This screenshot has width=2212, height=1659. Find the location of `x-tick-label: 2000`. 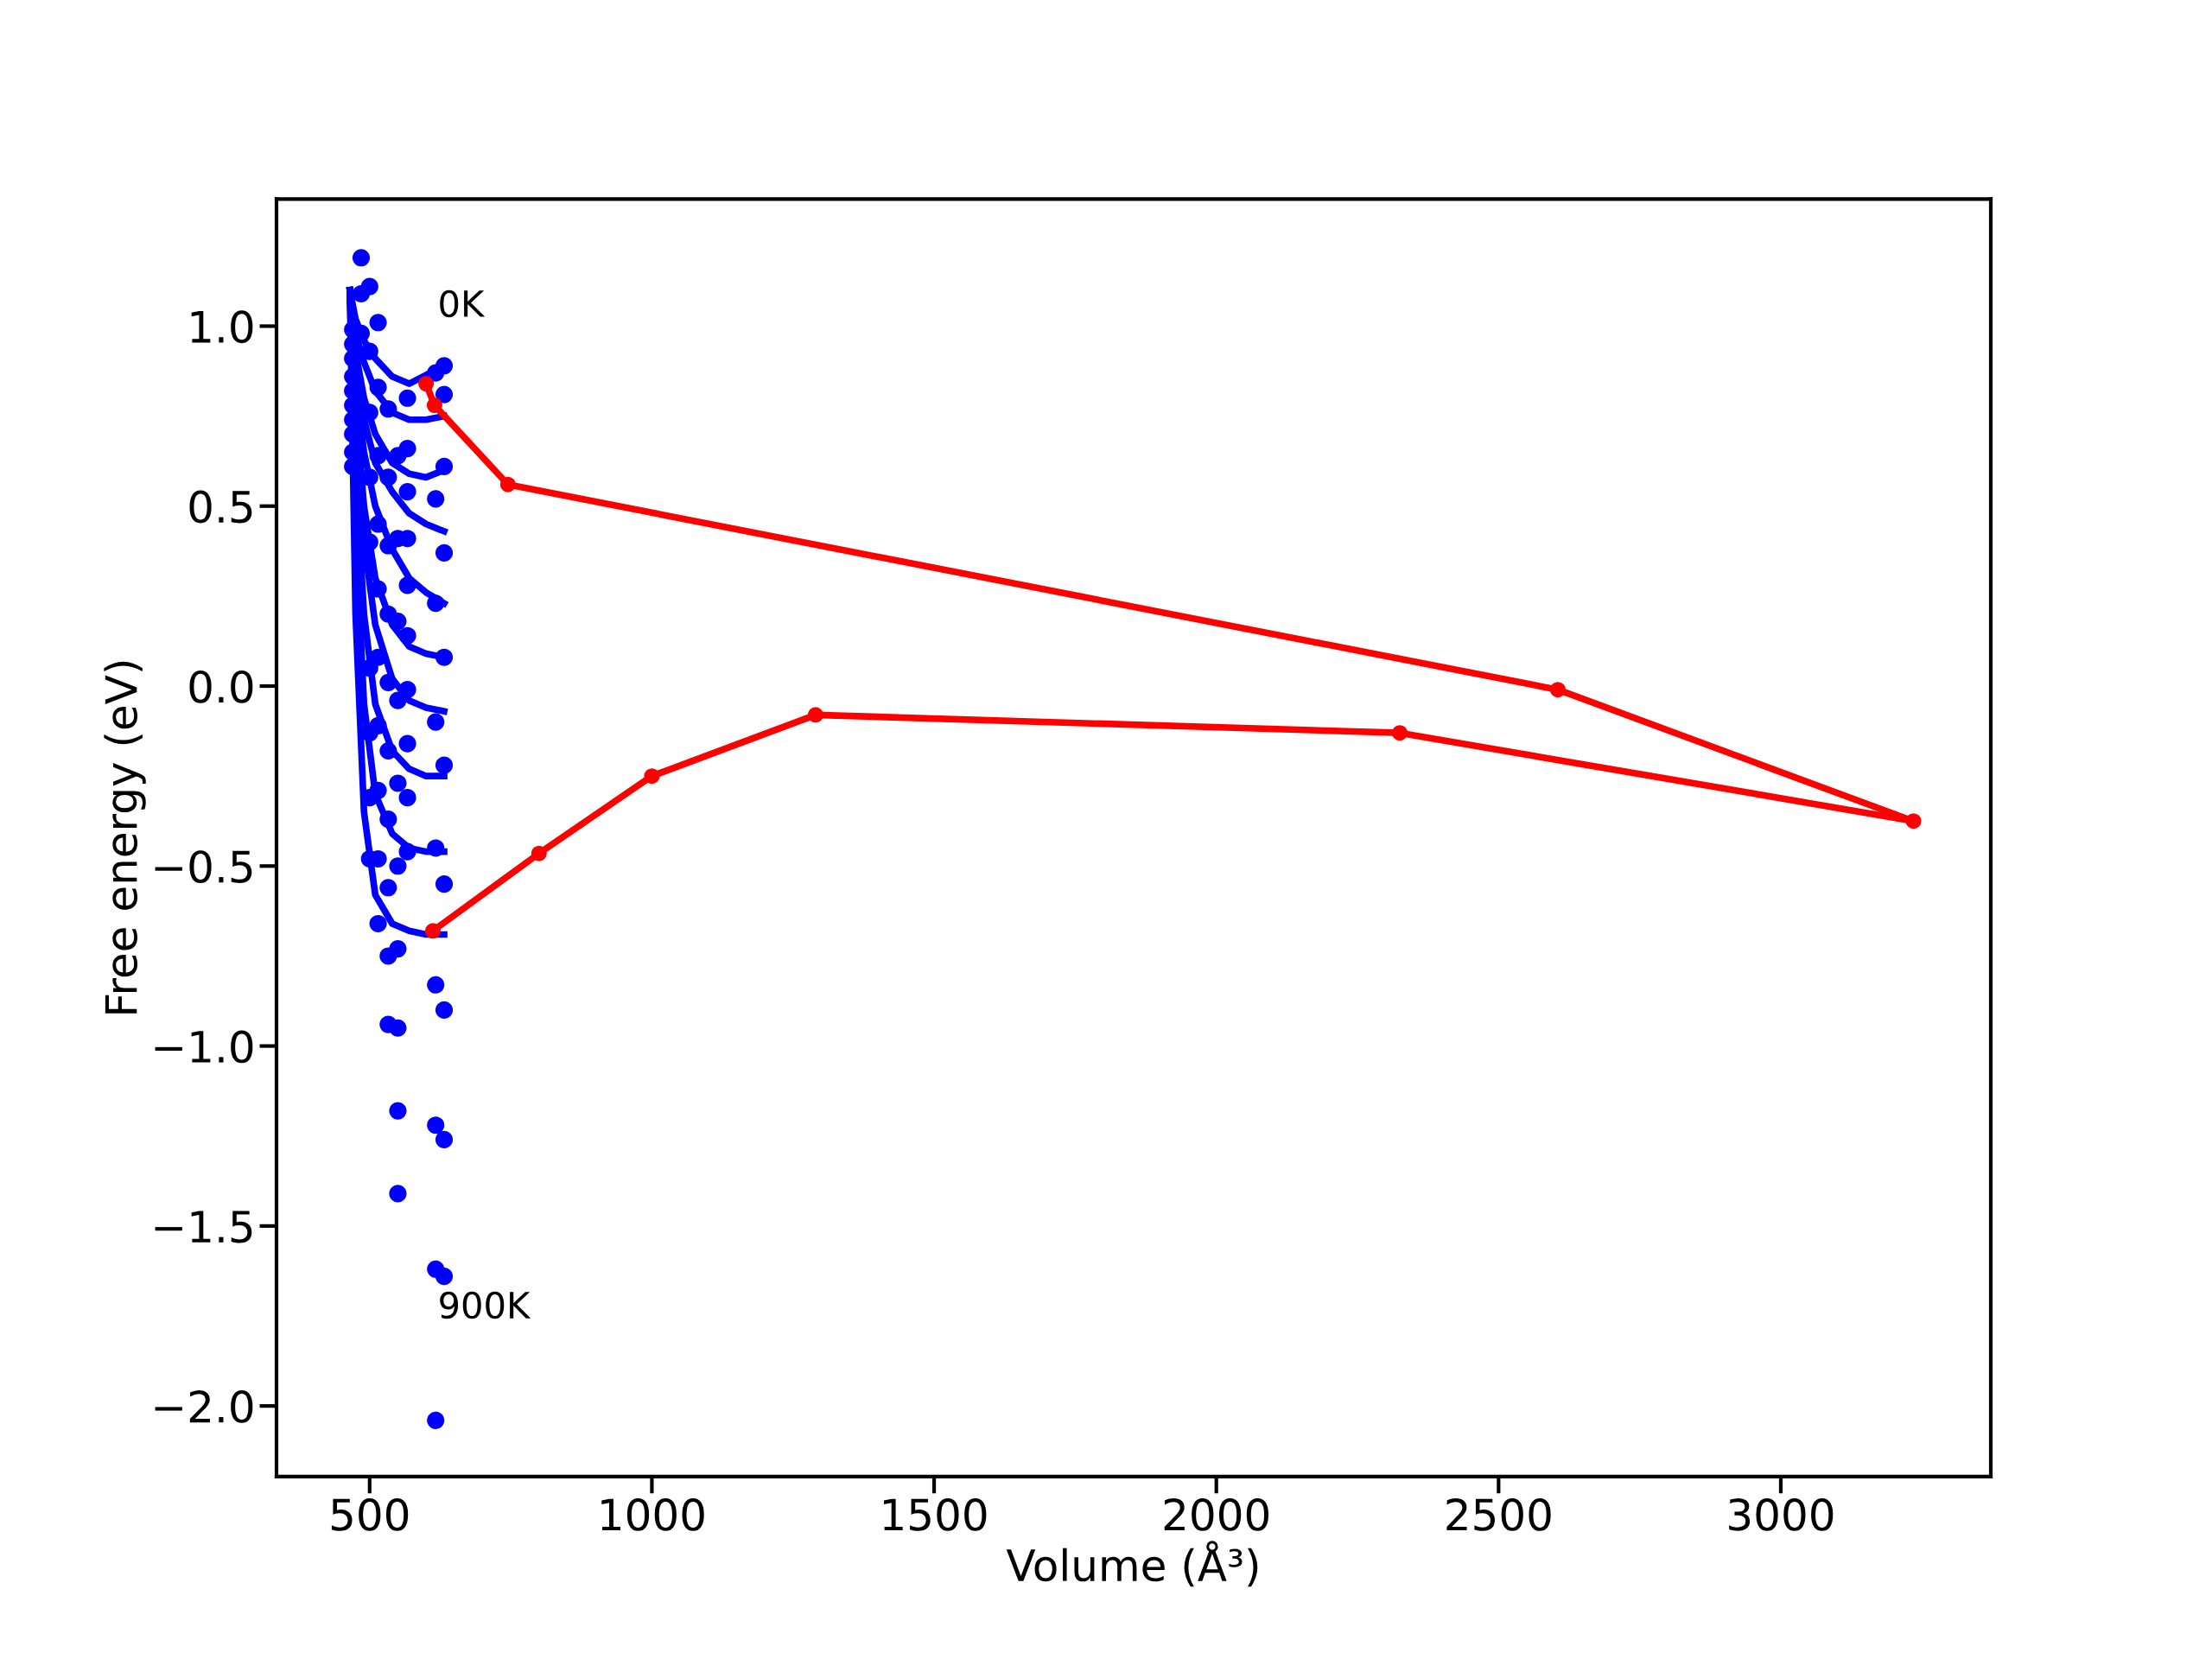

x-tick-label: 2000 is located at coordinates (1216, 1514).